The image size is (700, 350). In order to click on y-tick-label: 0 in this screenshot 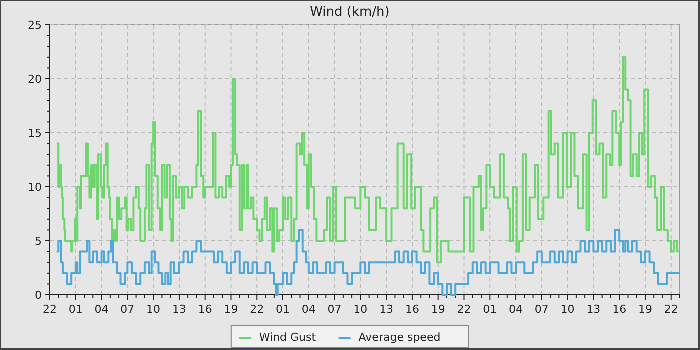, I will do `click(38, 295)`.